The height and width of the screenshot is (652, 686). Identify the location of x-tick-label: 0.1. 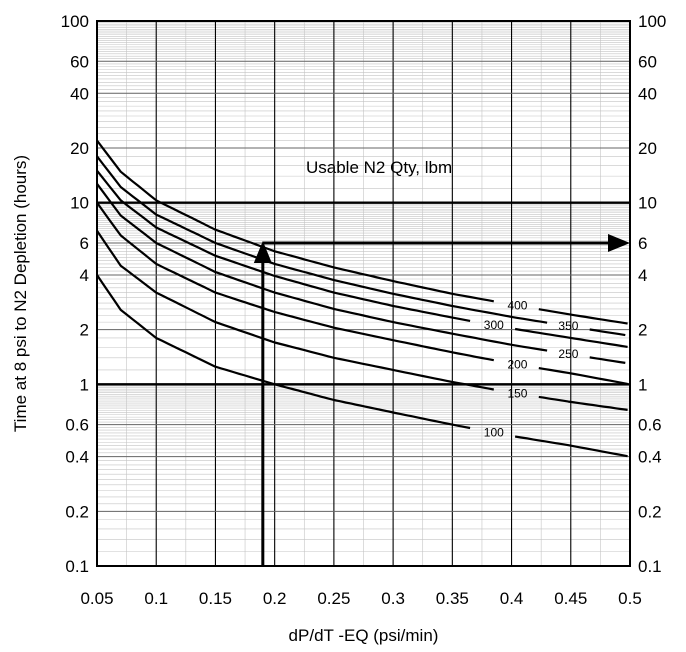
(156, 598).